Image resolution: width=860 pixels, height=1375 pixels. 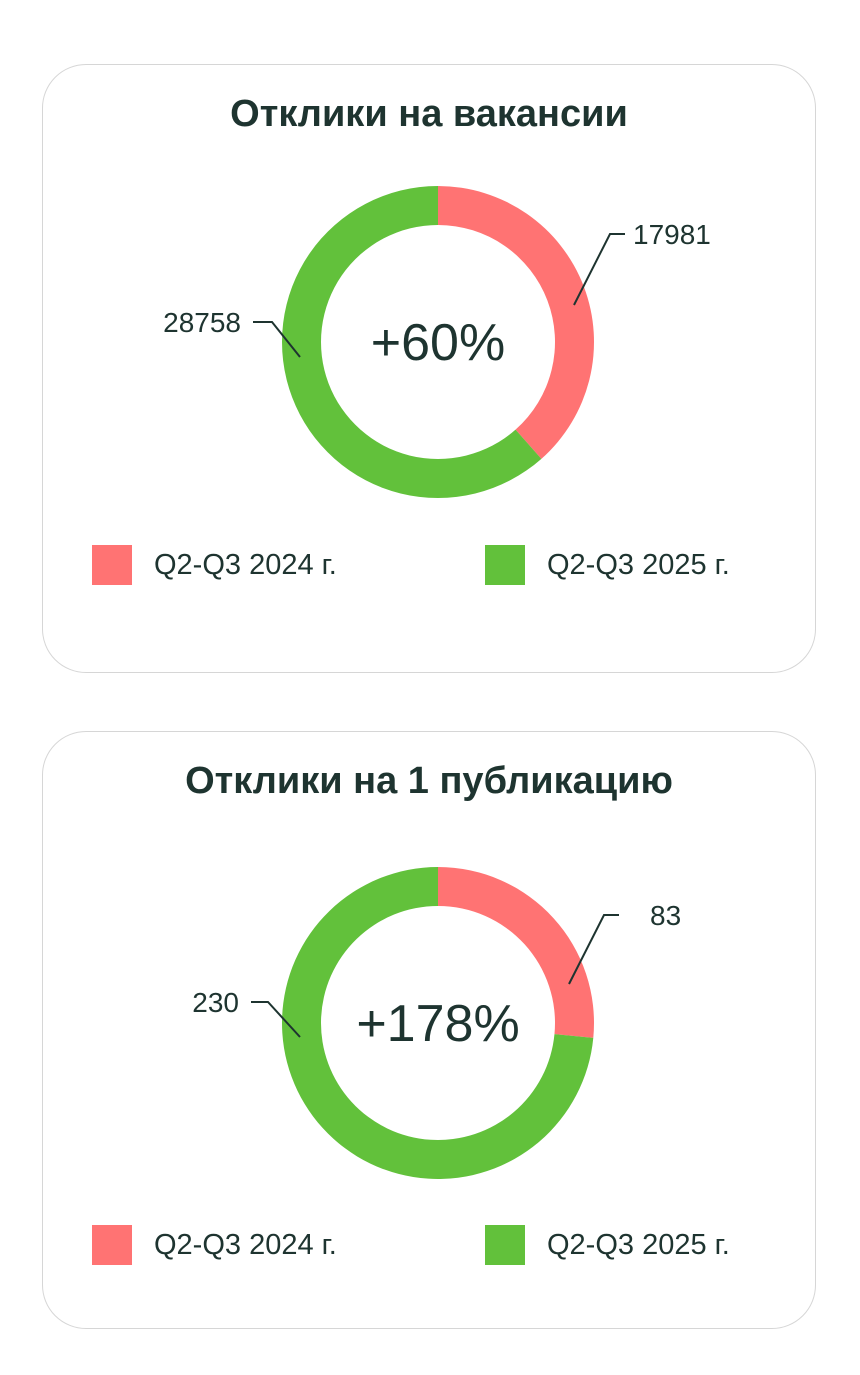 I want to click on donut-slice-2025, so click(x=412, y=342).